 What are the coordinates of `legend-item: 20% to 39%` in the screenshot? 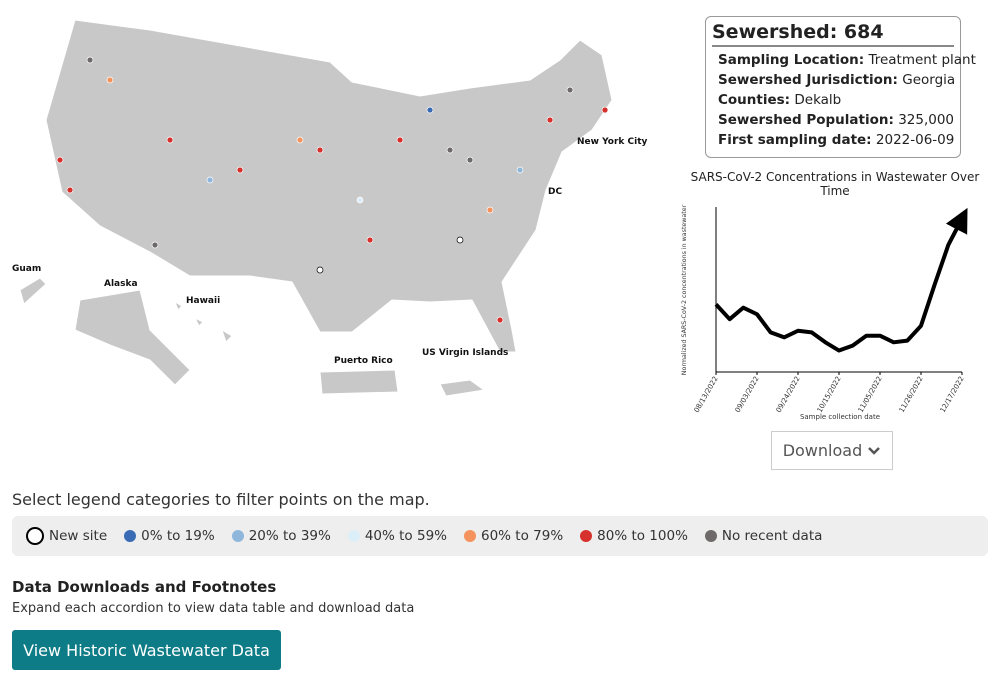 It's located at (281, 536).